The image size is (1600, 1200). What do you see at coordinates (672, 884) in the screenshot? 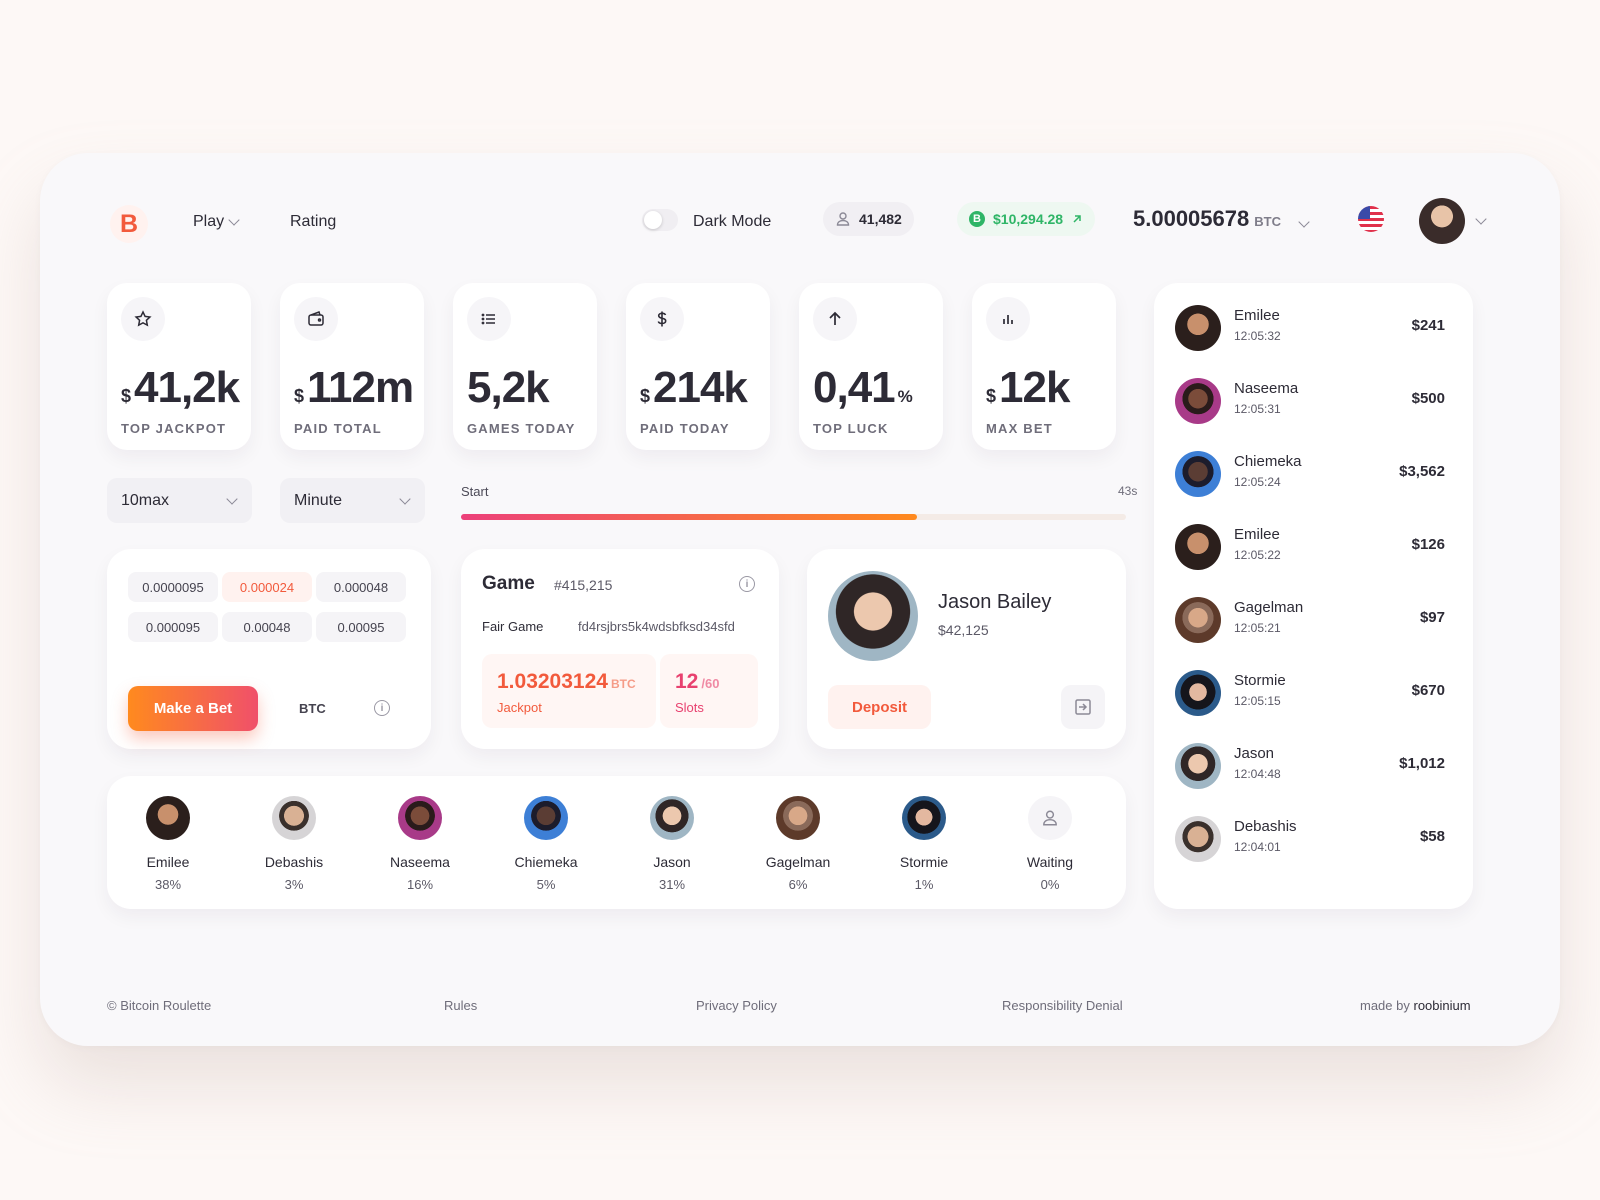
I see `player-percent: 31%` at bounding box center [672, 884].